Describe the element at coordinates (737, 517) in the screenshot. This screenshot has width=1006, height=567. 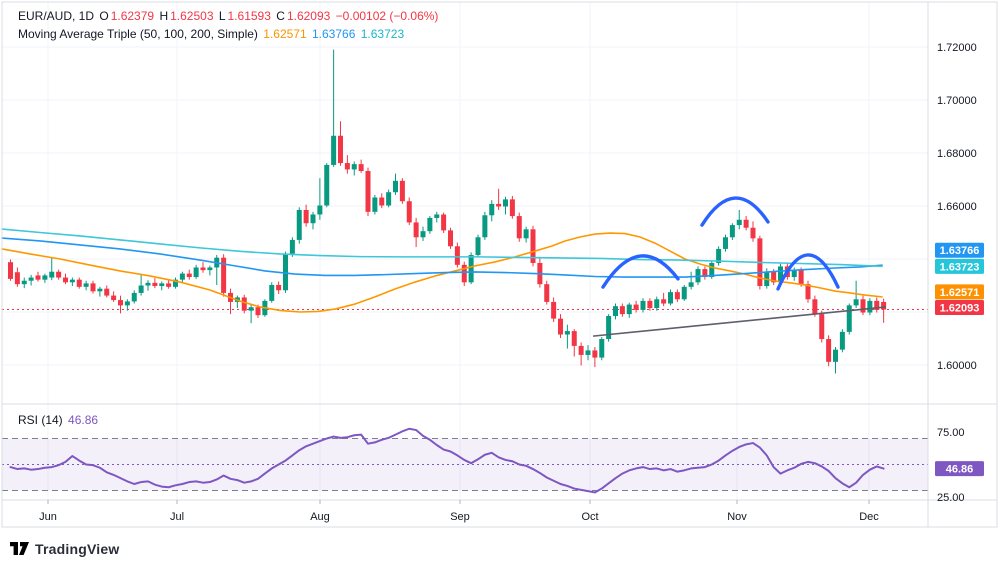
I see `month-label: Nov` at that location.